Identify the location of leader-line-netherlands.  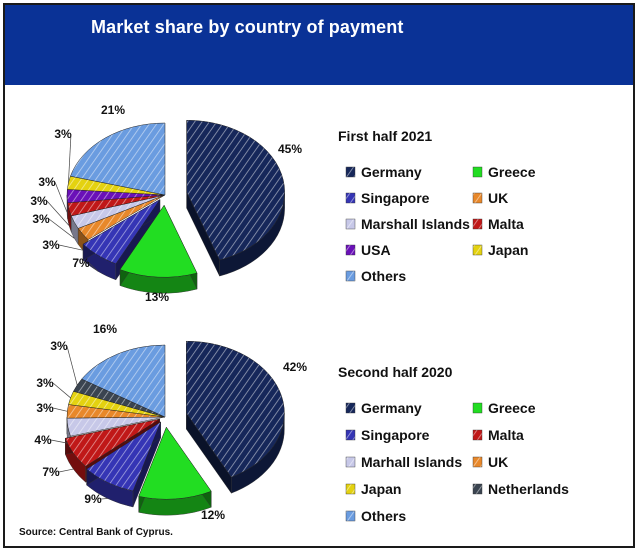
(72, 365).